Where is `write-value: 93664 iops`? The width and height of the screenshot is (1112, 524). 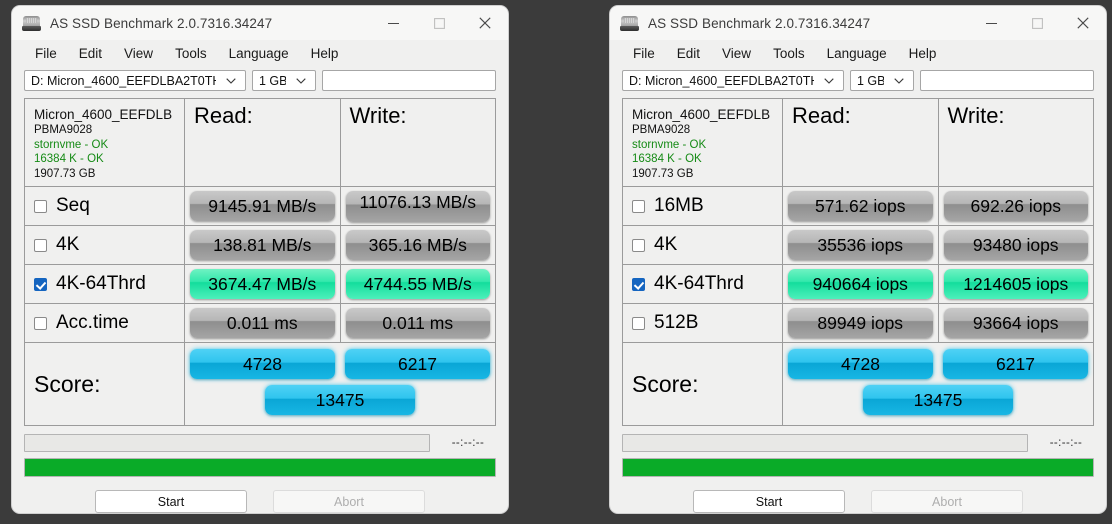 write-value: 93664 iops is located at coordinates (1015, 323).